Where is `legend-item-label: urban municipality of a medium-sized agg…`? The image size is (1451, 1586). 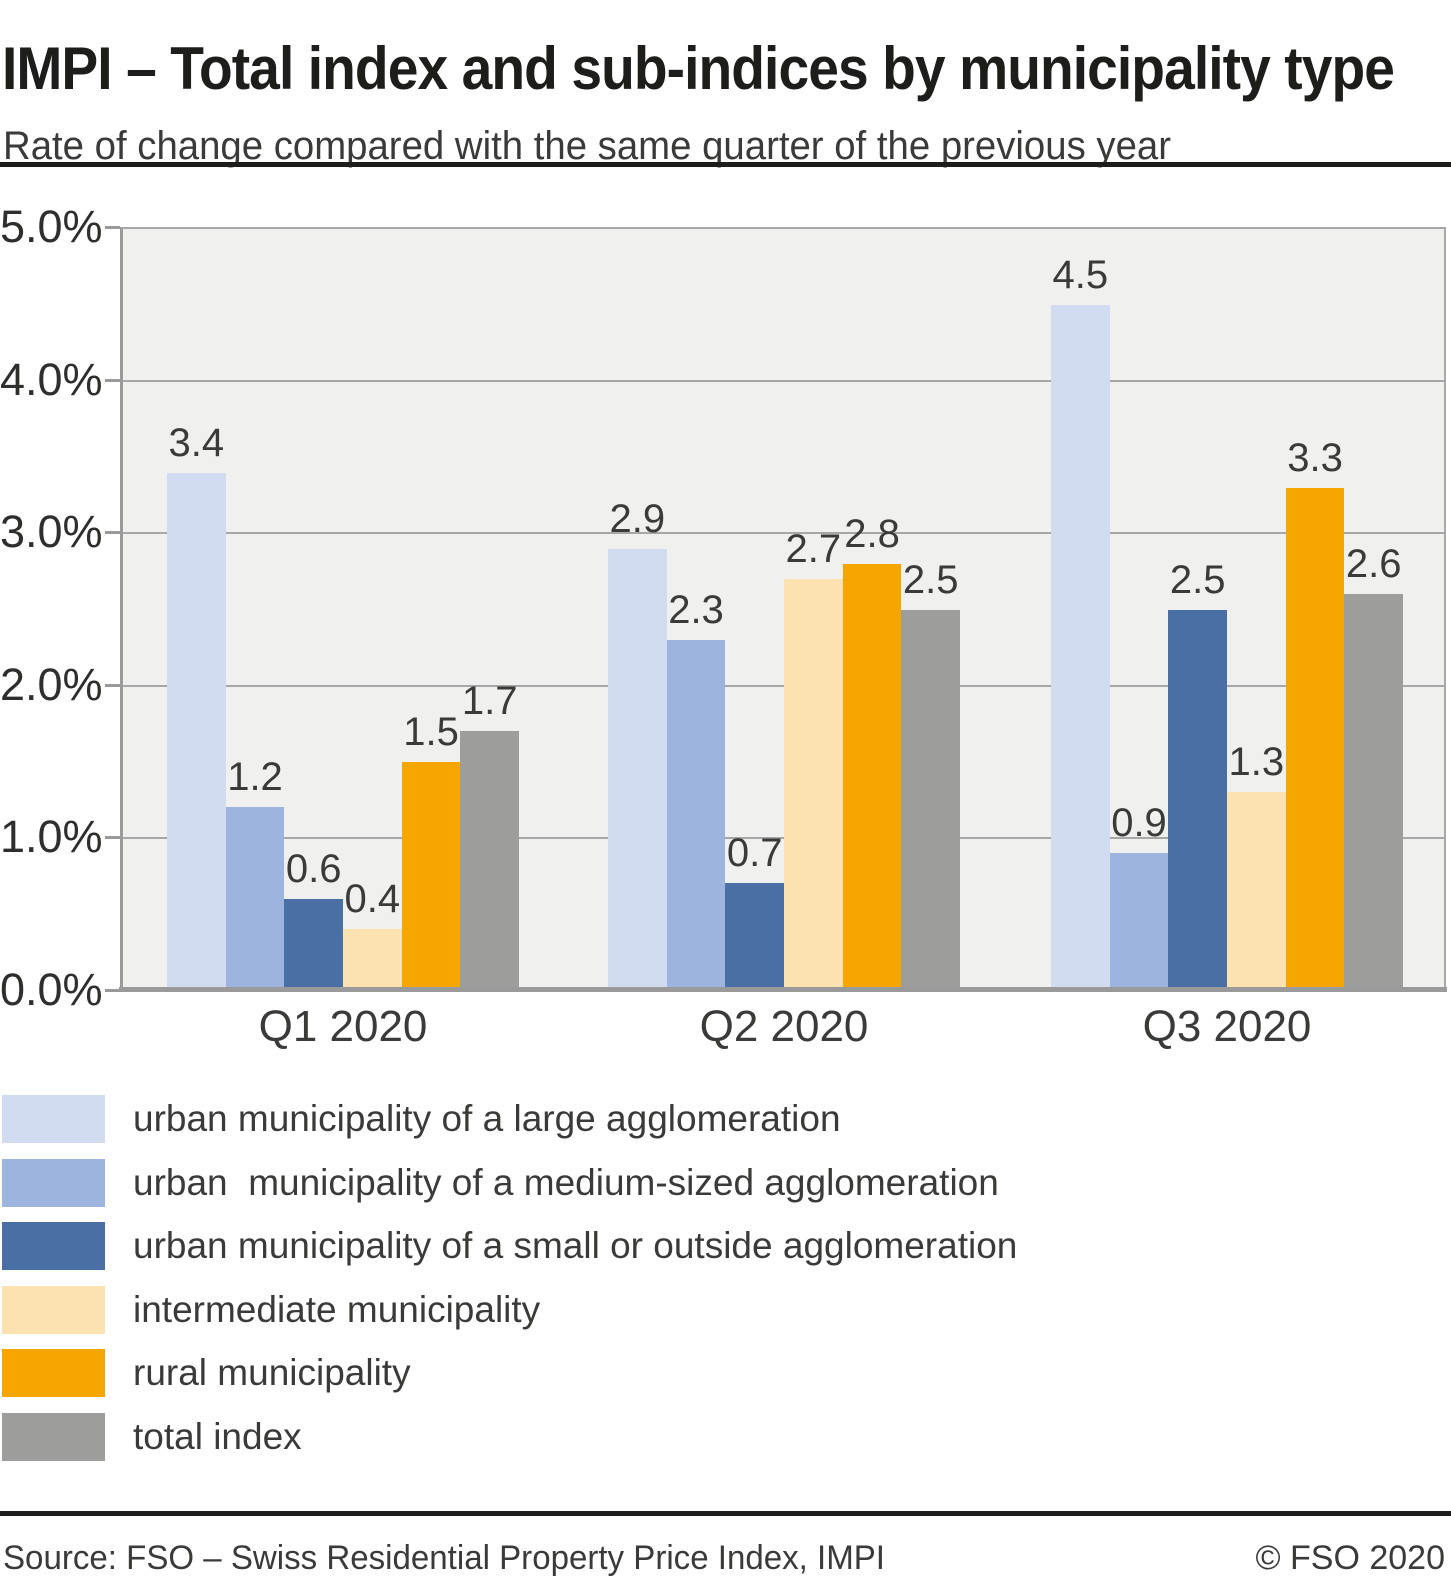
legend-item-label: urban municipality of a medium-sized agg… is located at coordinates (566, 1182).